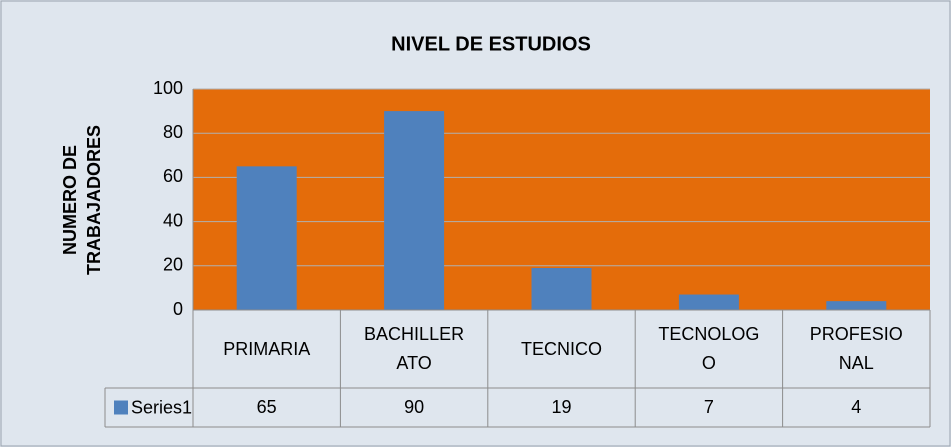 This screenshot has width=951, height=447. What do you see at coordinates (491, 44) in the screenshot?
I see `chart-title: NIVEL DE ESTUDIOS` at bounding box center [491, 44].